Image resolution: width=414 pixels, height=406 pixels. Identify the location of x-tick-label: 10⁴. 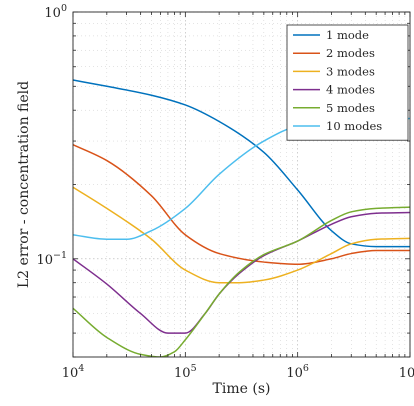
(73, 372).